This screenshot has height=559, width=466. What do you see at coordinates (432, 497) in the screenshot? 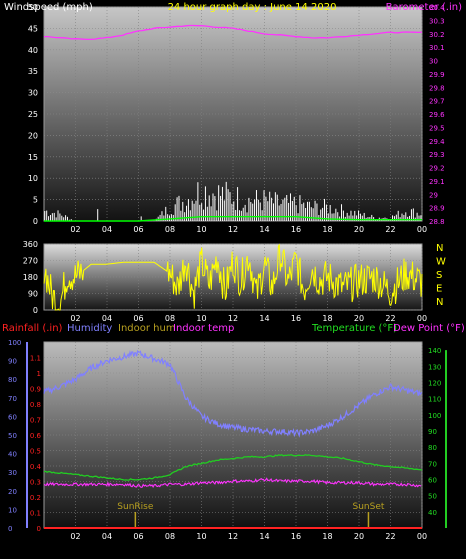
I see `temperature-tick-label: 50` at bounding box center [432, 497].